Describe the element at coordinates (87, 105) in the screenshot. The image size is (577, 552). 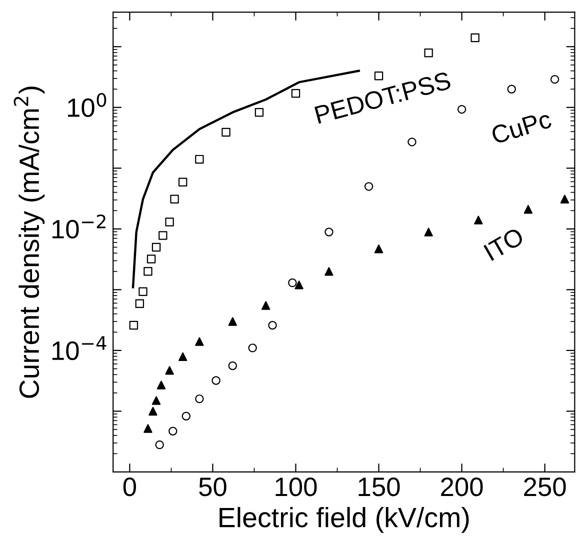
I see `y-tick-label: 10$^{0}$` at that location.